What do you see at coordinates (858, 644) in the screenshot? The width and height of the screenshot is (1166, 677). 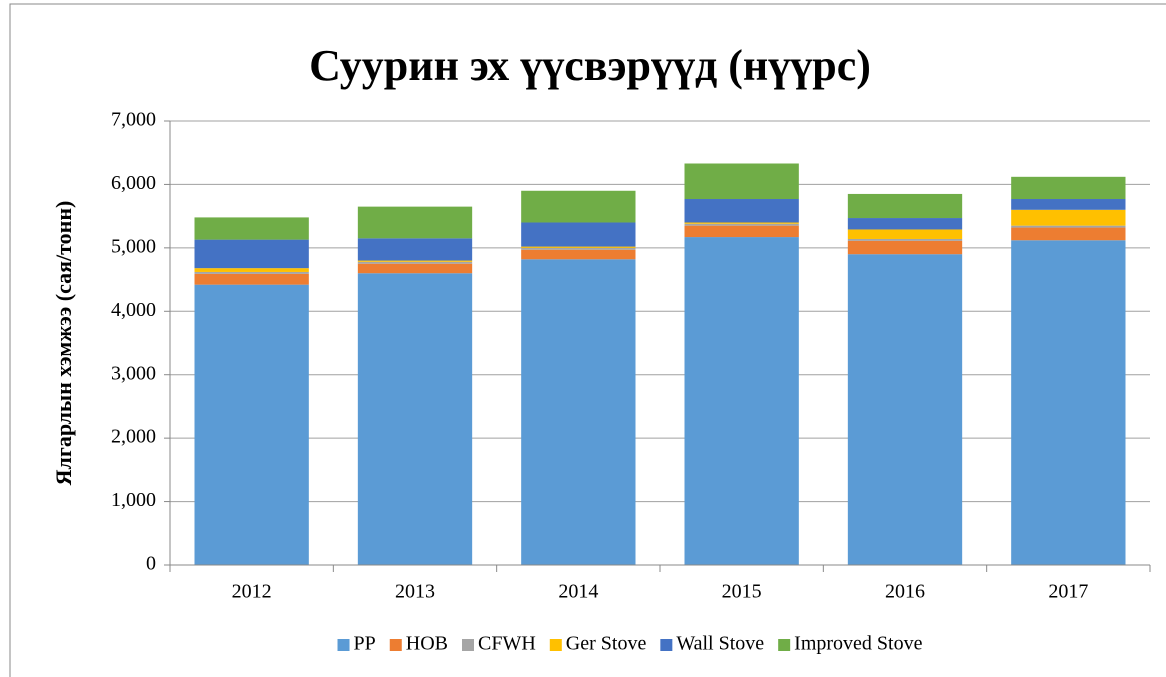 I see `legend-label: Improved Stove` at bounding box center [858, 644].